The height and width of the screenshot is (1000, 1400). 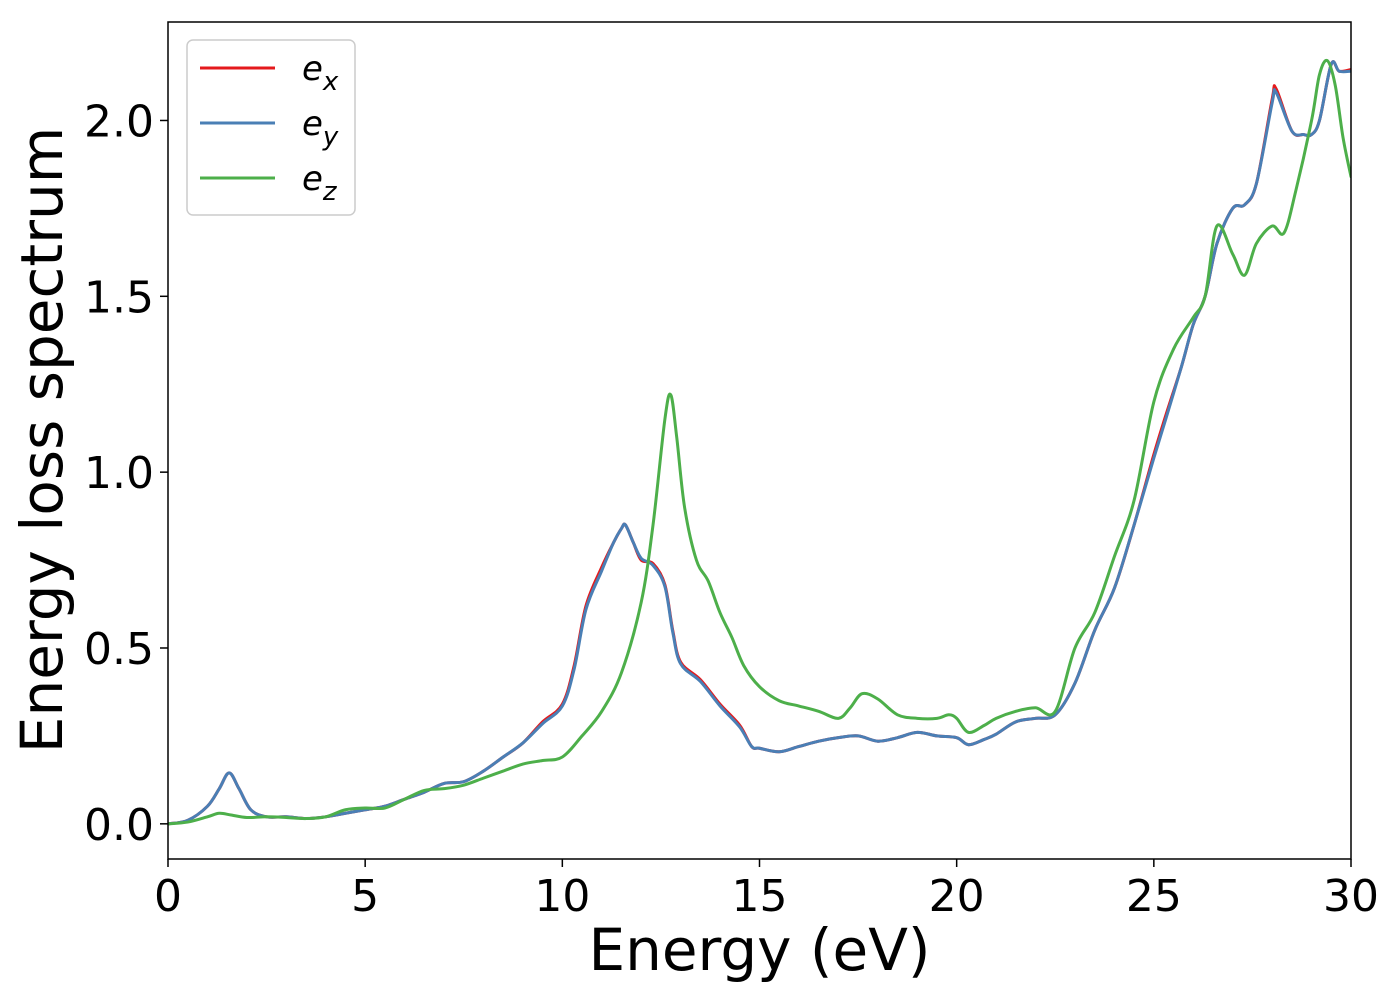 What do you see at coordinates (320, 128) in the screenshot?
I see `legend-label-y: ey` at bounding box center [320, 128].